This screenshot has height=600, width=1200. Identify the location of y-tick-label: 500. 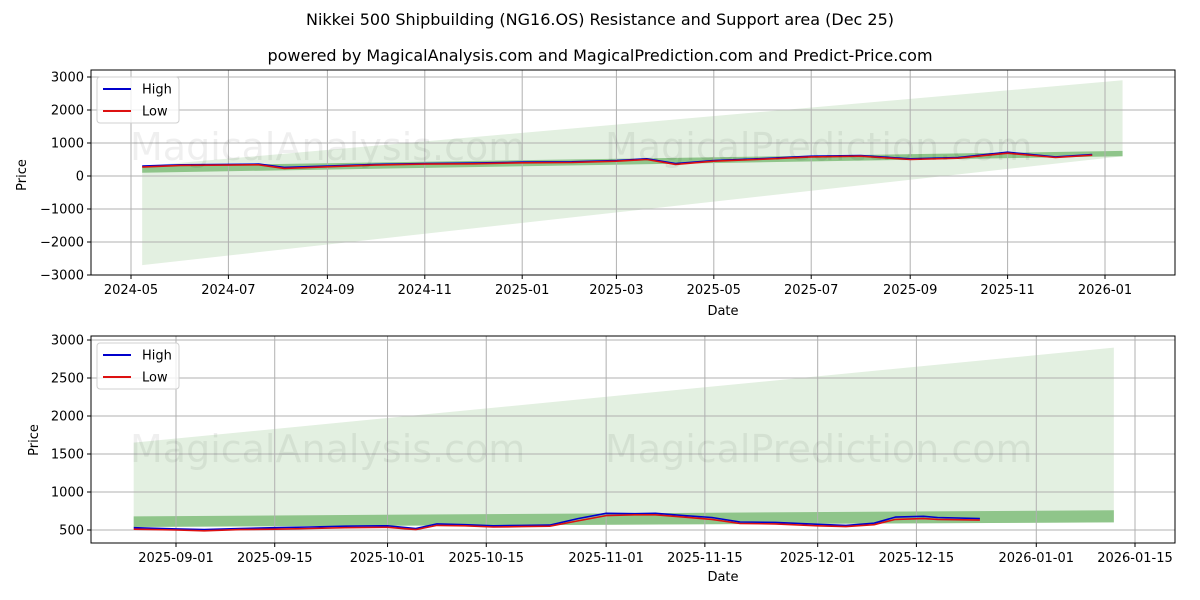
(71, 531).